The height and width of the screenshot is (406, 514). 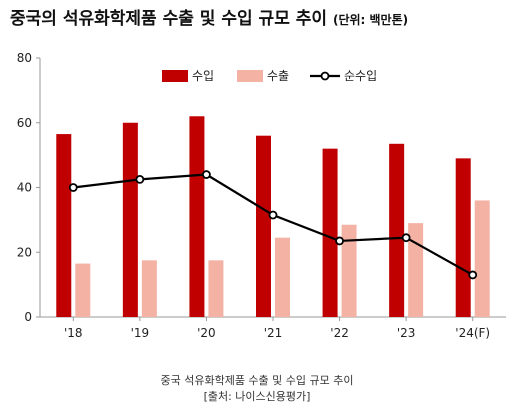 What do you see at coordinates (339, 333) in the screenshot?
I see `x-tick-label: '22` at bounding box center [339, 333].